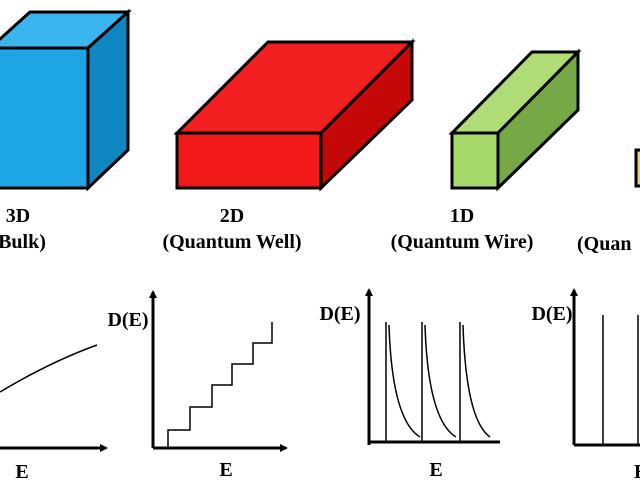 The width and height of the screenshot is (640, 480). I want to click on dimension: 1D, so click(462, 216).